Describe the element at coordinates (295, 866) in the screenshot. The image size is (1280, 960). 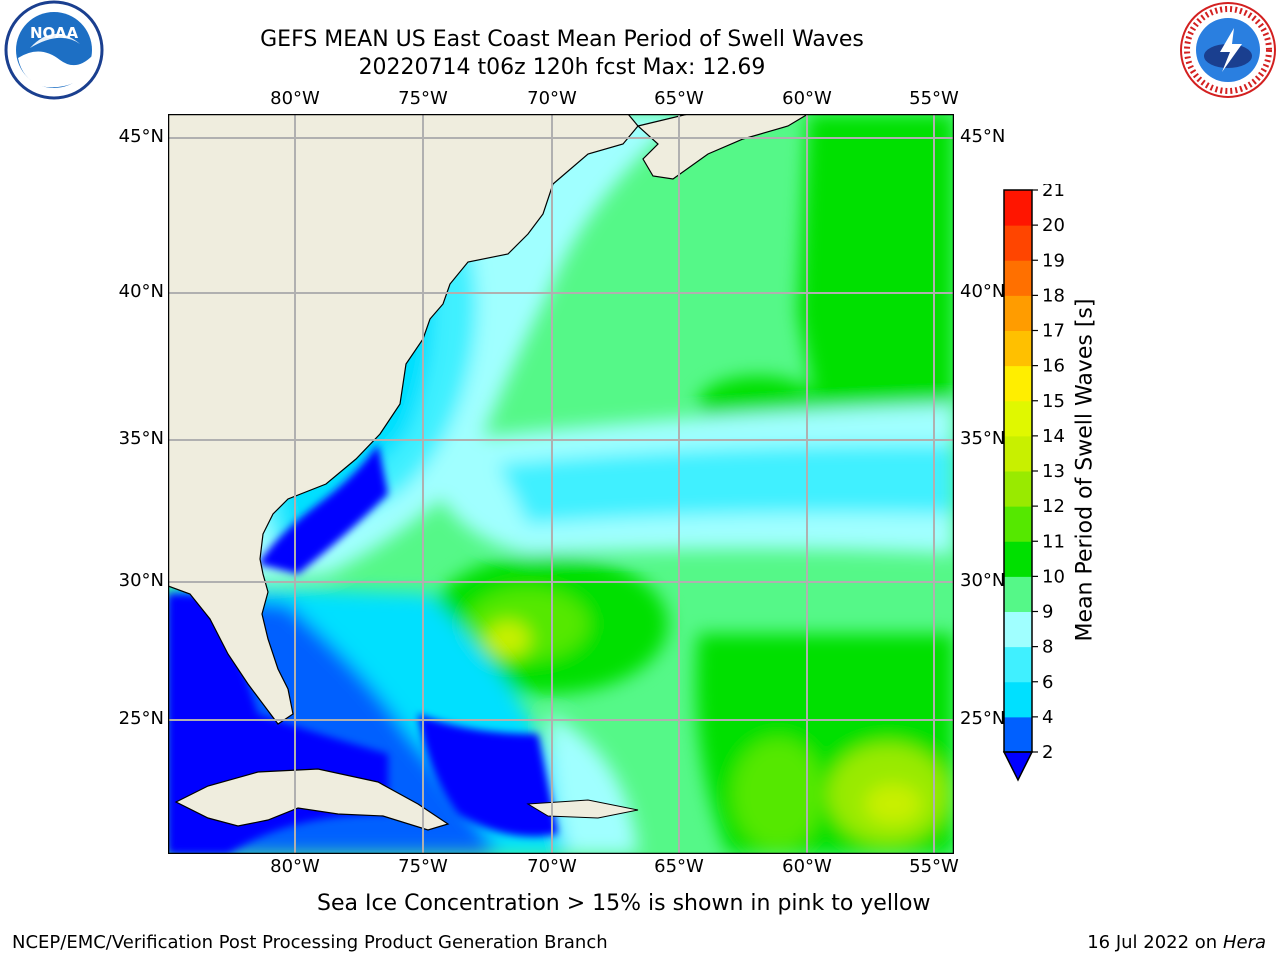
I see `lon-label-bottom: 80°W` at that location.